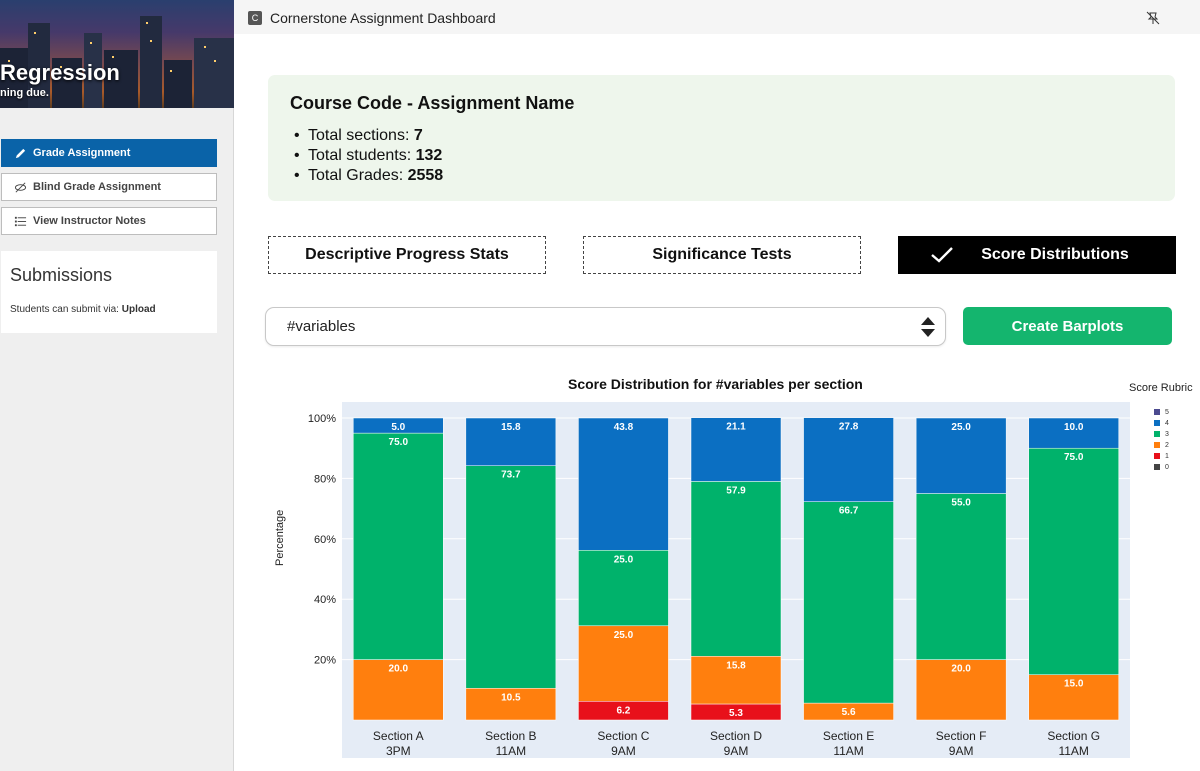  What do you see at coordinates (322, 419) in the screenshot?
I see `y-tick-label: 100%` at bounding box center [322, 419].